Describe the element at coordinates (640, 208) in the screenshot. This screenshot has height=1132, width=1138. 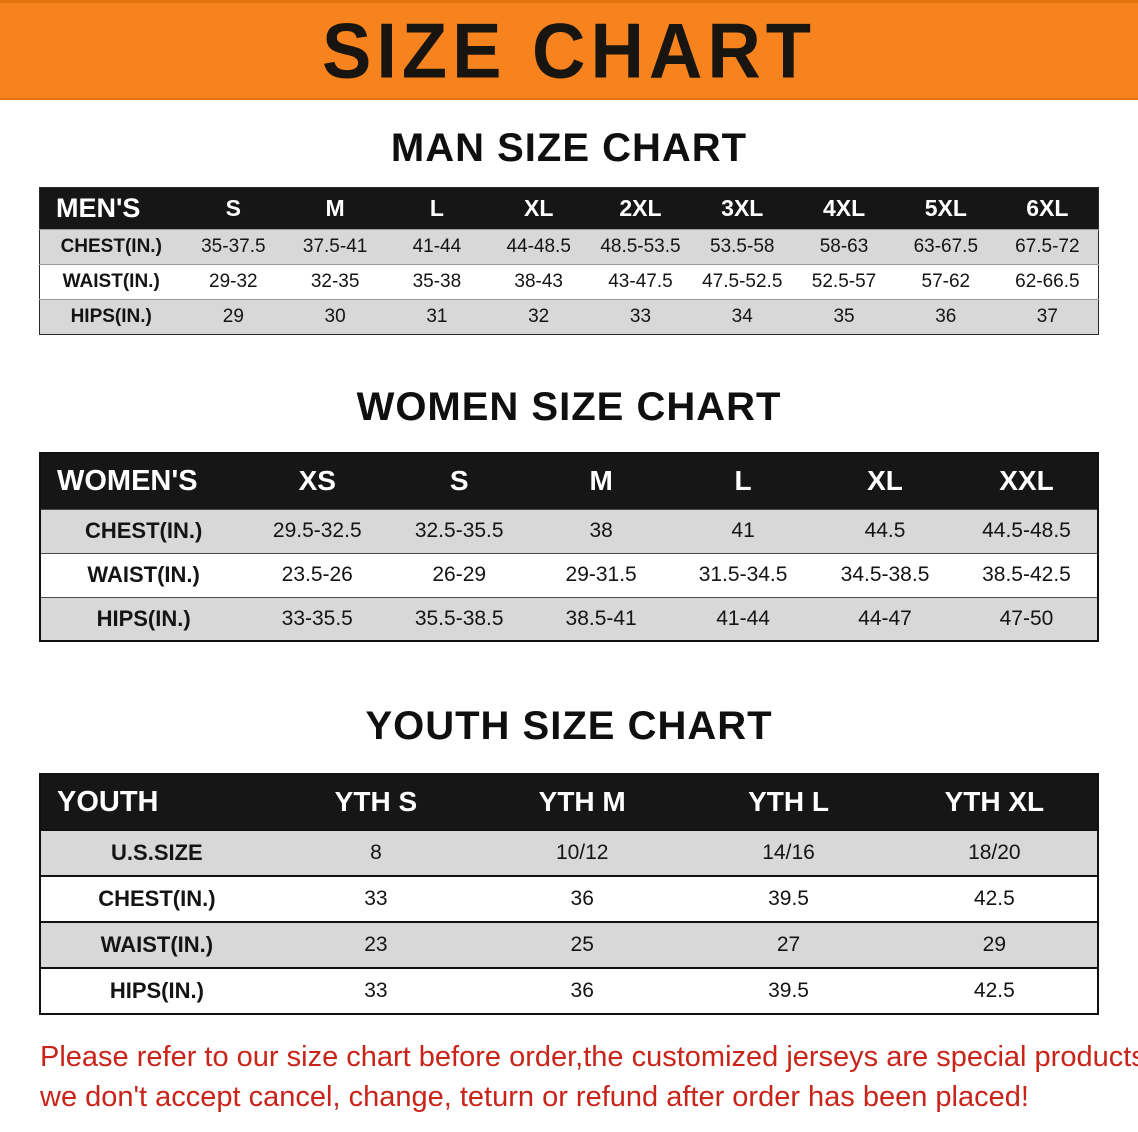
I see `column-header: 2XL` at that location.